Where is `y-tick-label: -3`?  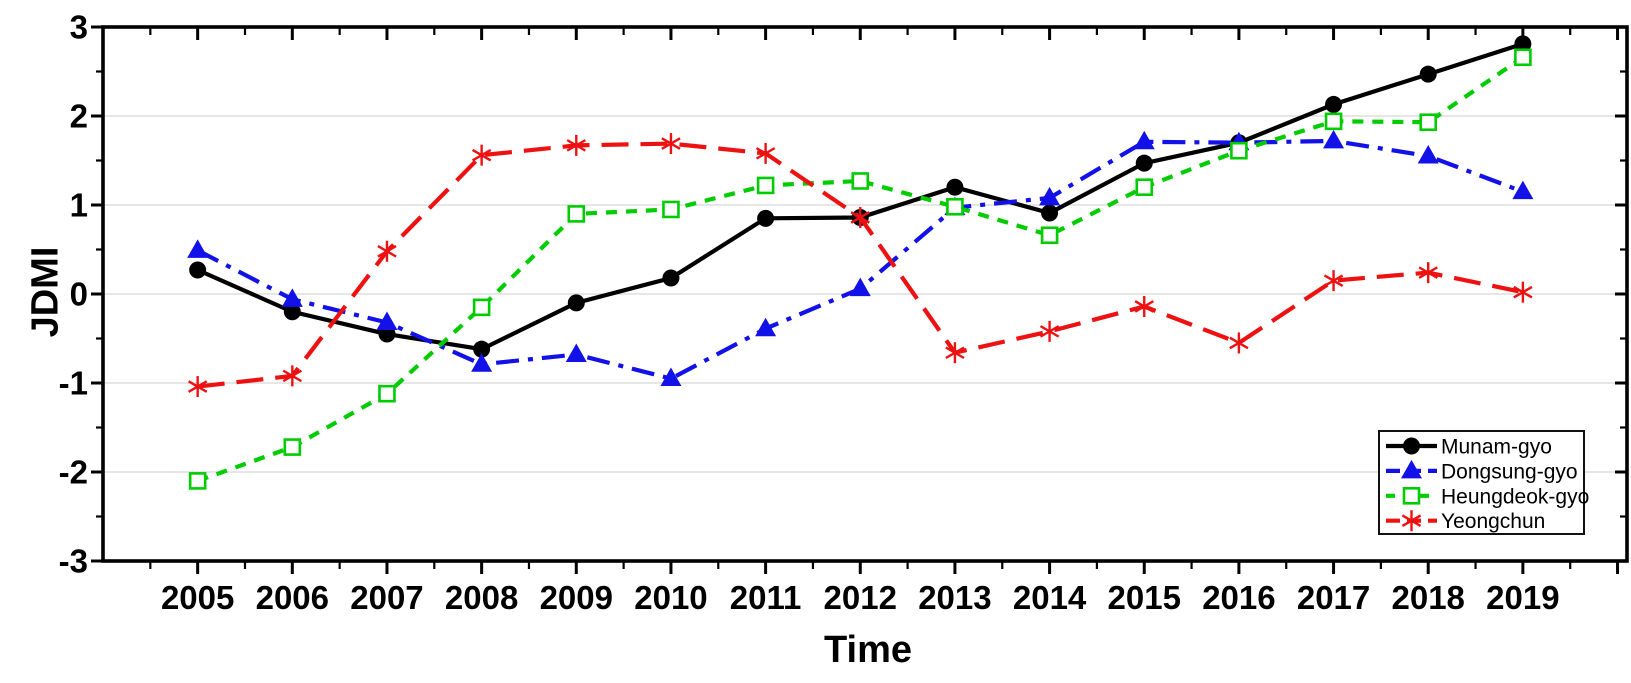 y-tick-label: -3 is located at coordinates (73, 561).